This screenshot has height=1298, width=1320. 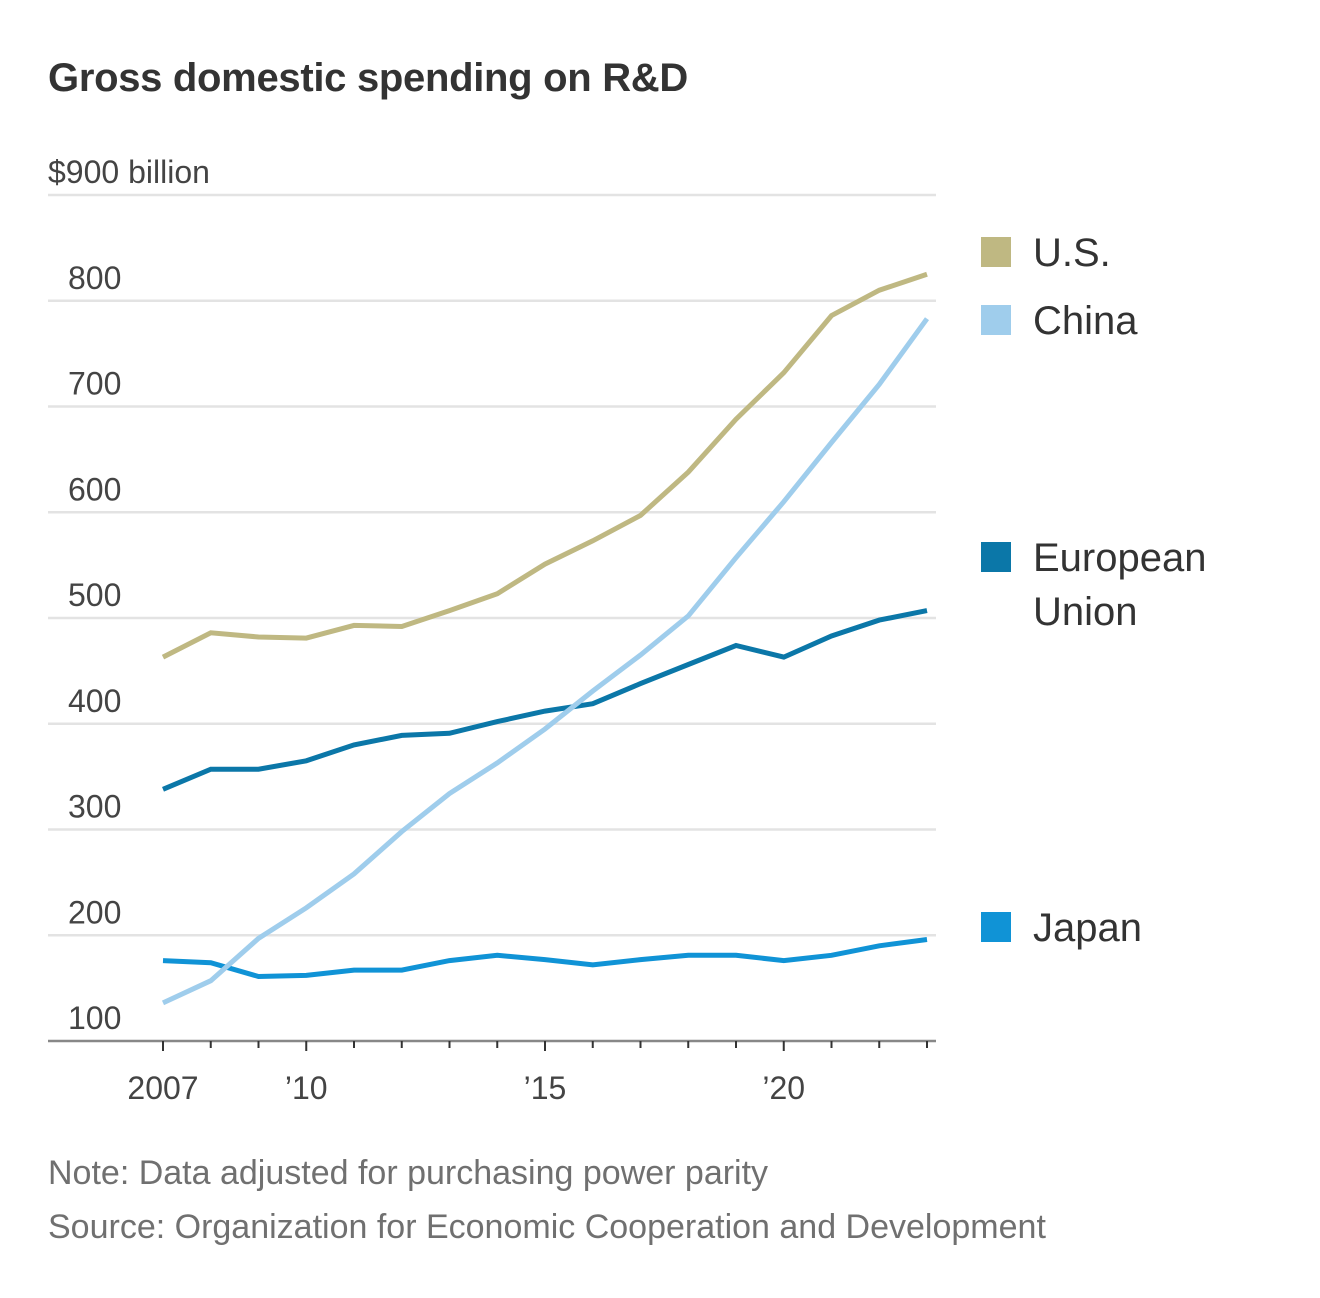 What do you see at coordinates (1085, 612) in the screenshot?
I see `legend-label: Union` at bounding box center [1085, 612].